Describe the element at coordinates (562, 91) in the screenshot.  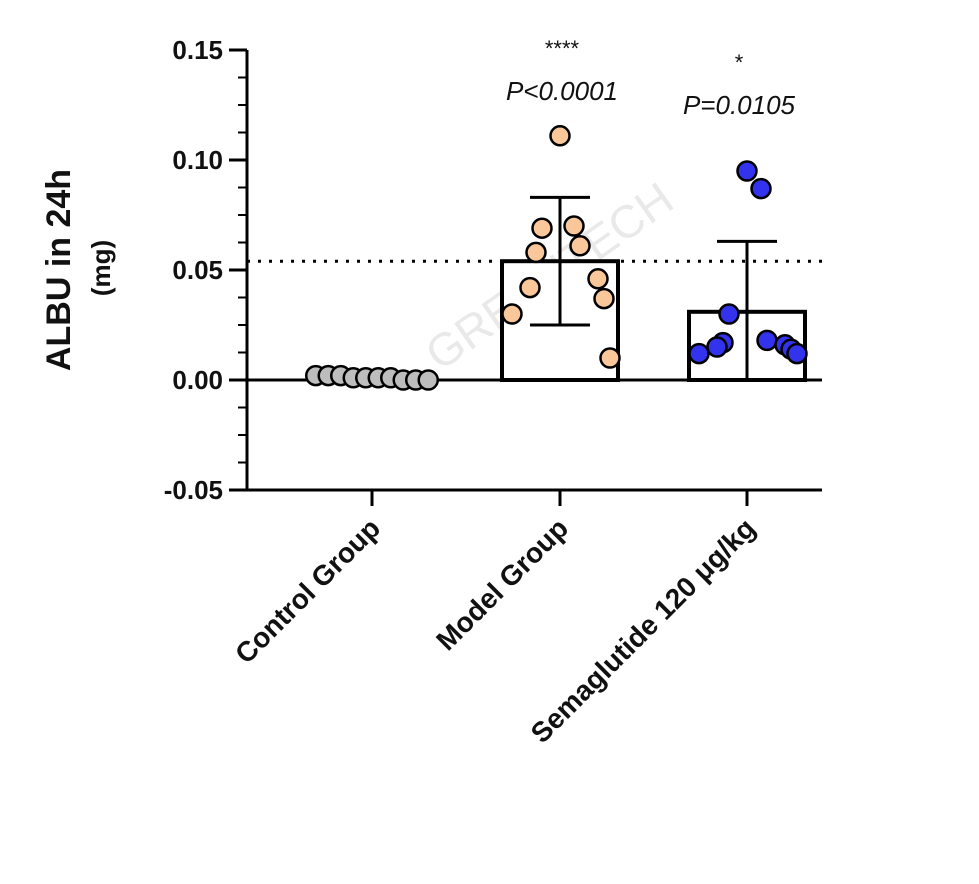
I see `p-value-label: P<0.0001` at that location.